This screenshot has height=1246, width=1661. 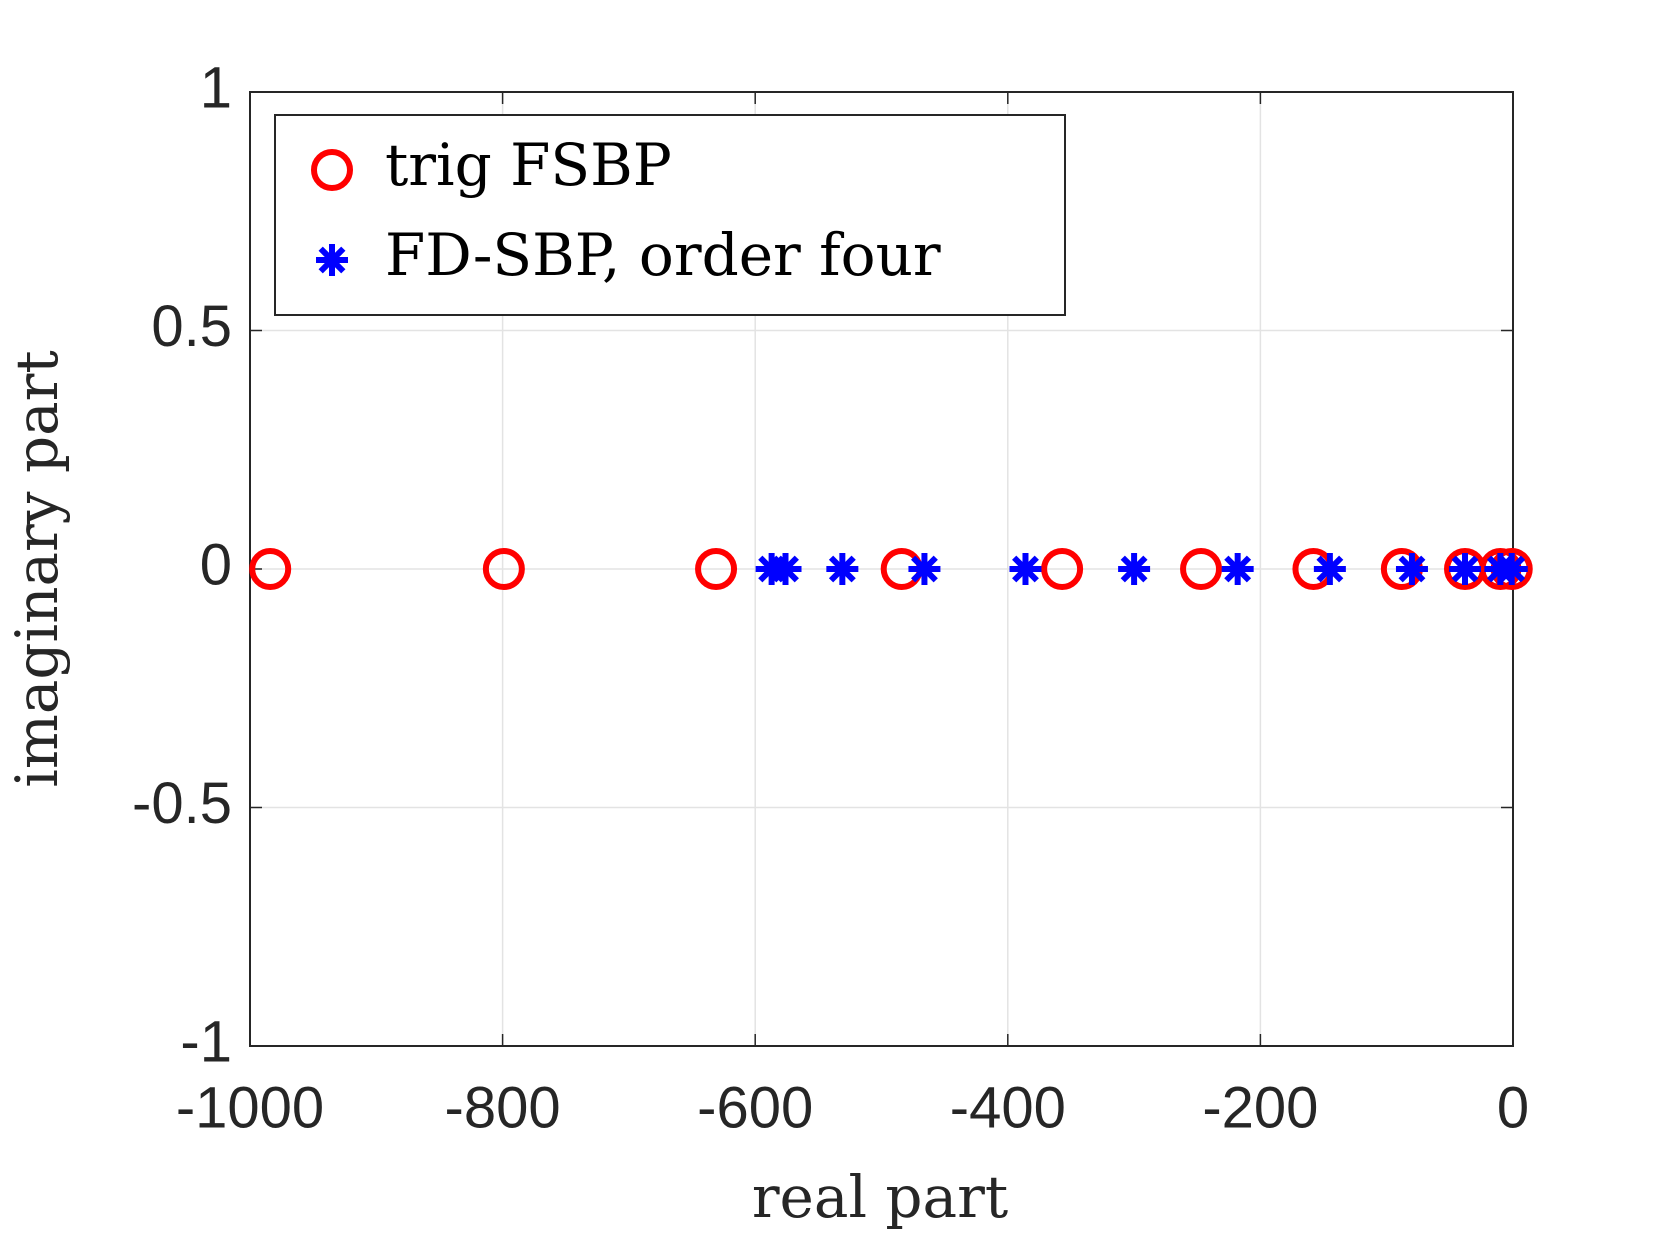 What do you see at coordinates (880, 1197) in the screenshot?
I see `x-axis-label: real part` at bounding box center [880, 1197].